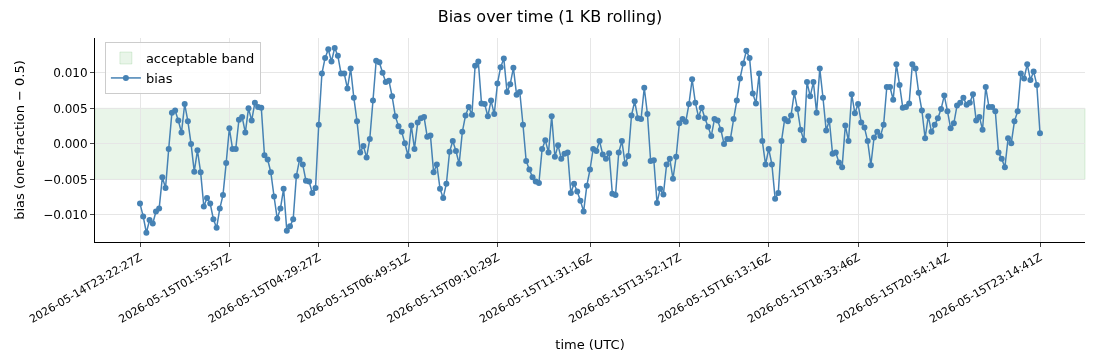 The image size is (1100, 360). I want to click on chart-title: Bias over time (1 KB rolling), so click(550, 16).